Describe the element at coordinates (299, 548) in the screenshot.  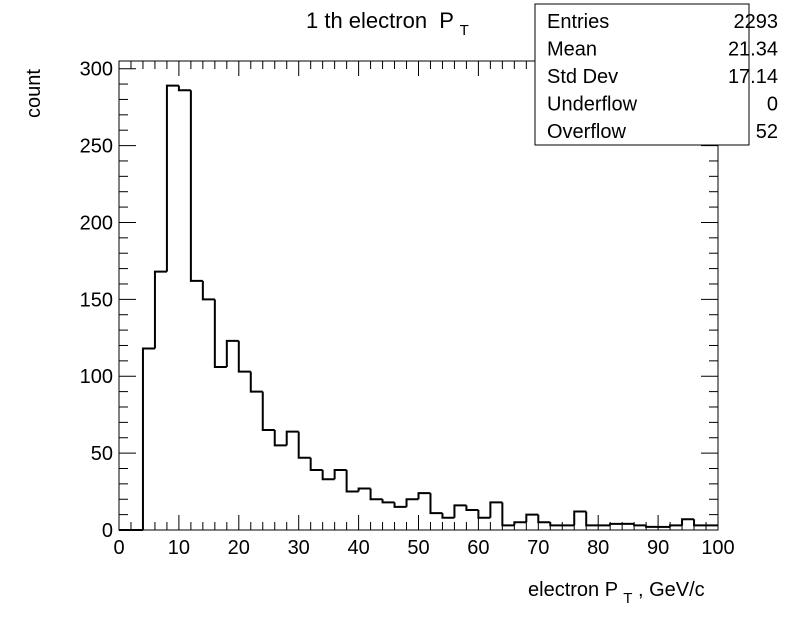
I see `x-tick-label: 30` at that location.